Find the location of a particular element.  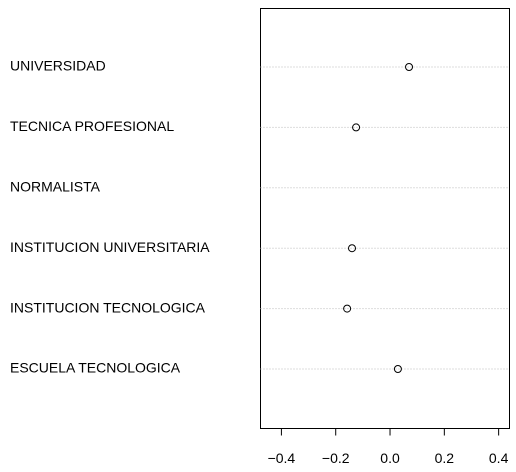

category-label: ESCUELA TECNOLOGICA is located at coordinates (95, 368).